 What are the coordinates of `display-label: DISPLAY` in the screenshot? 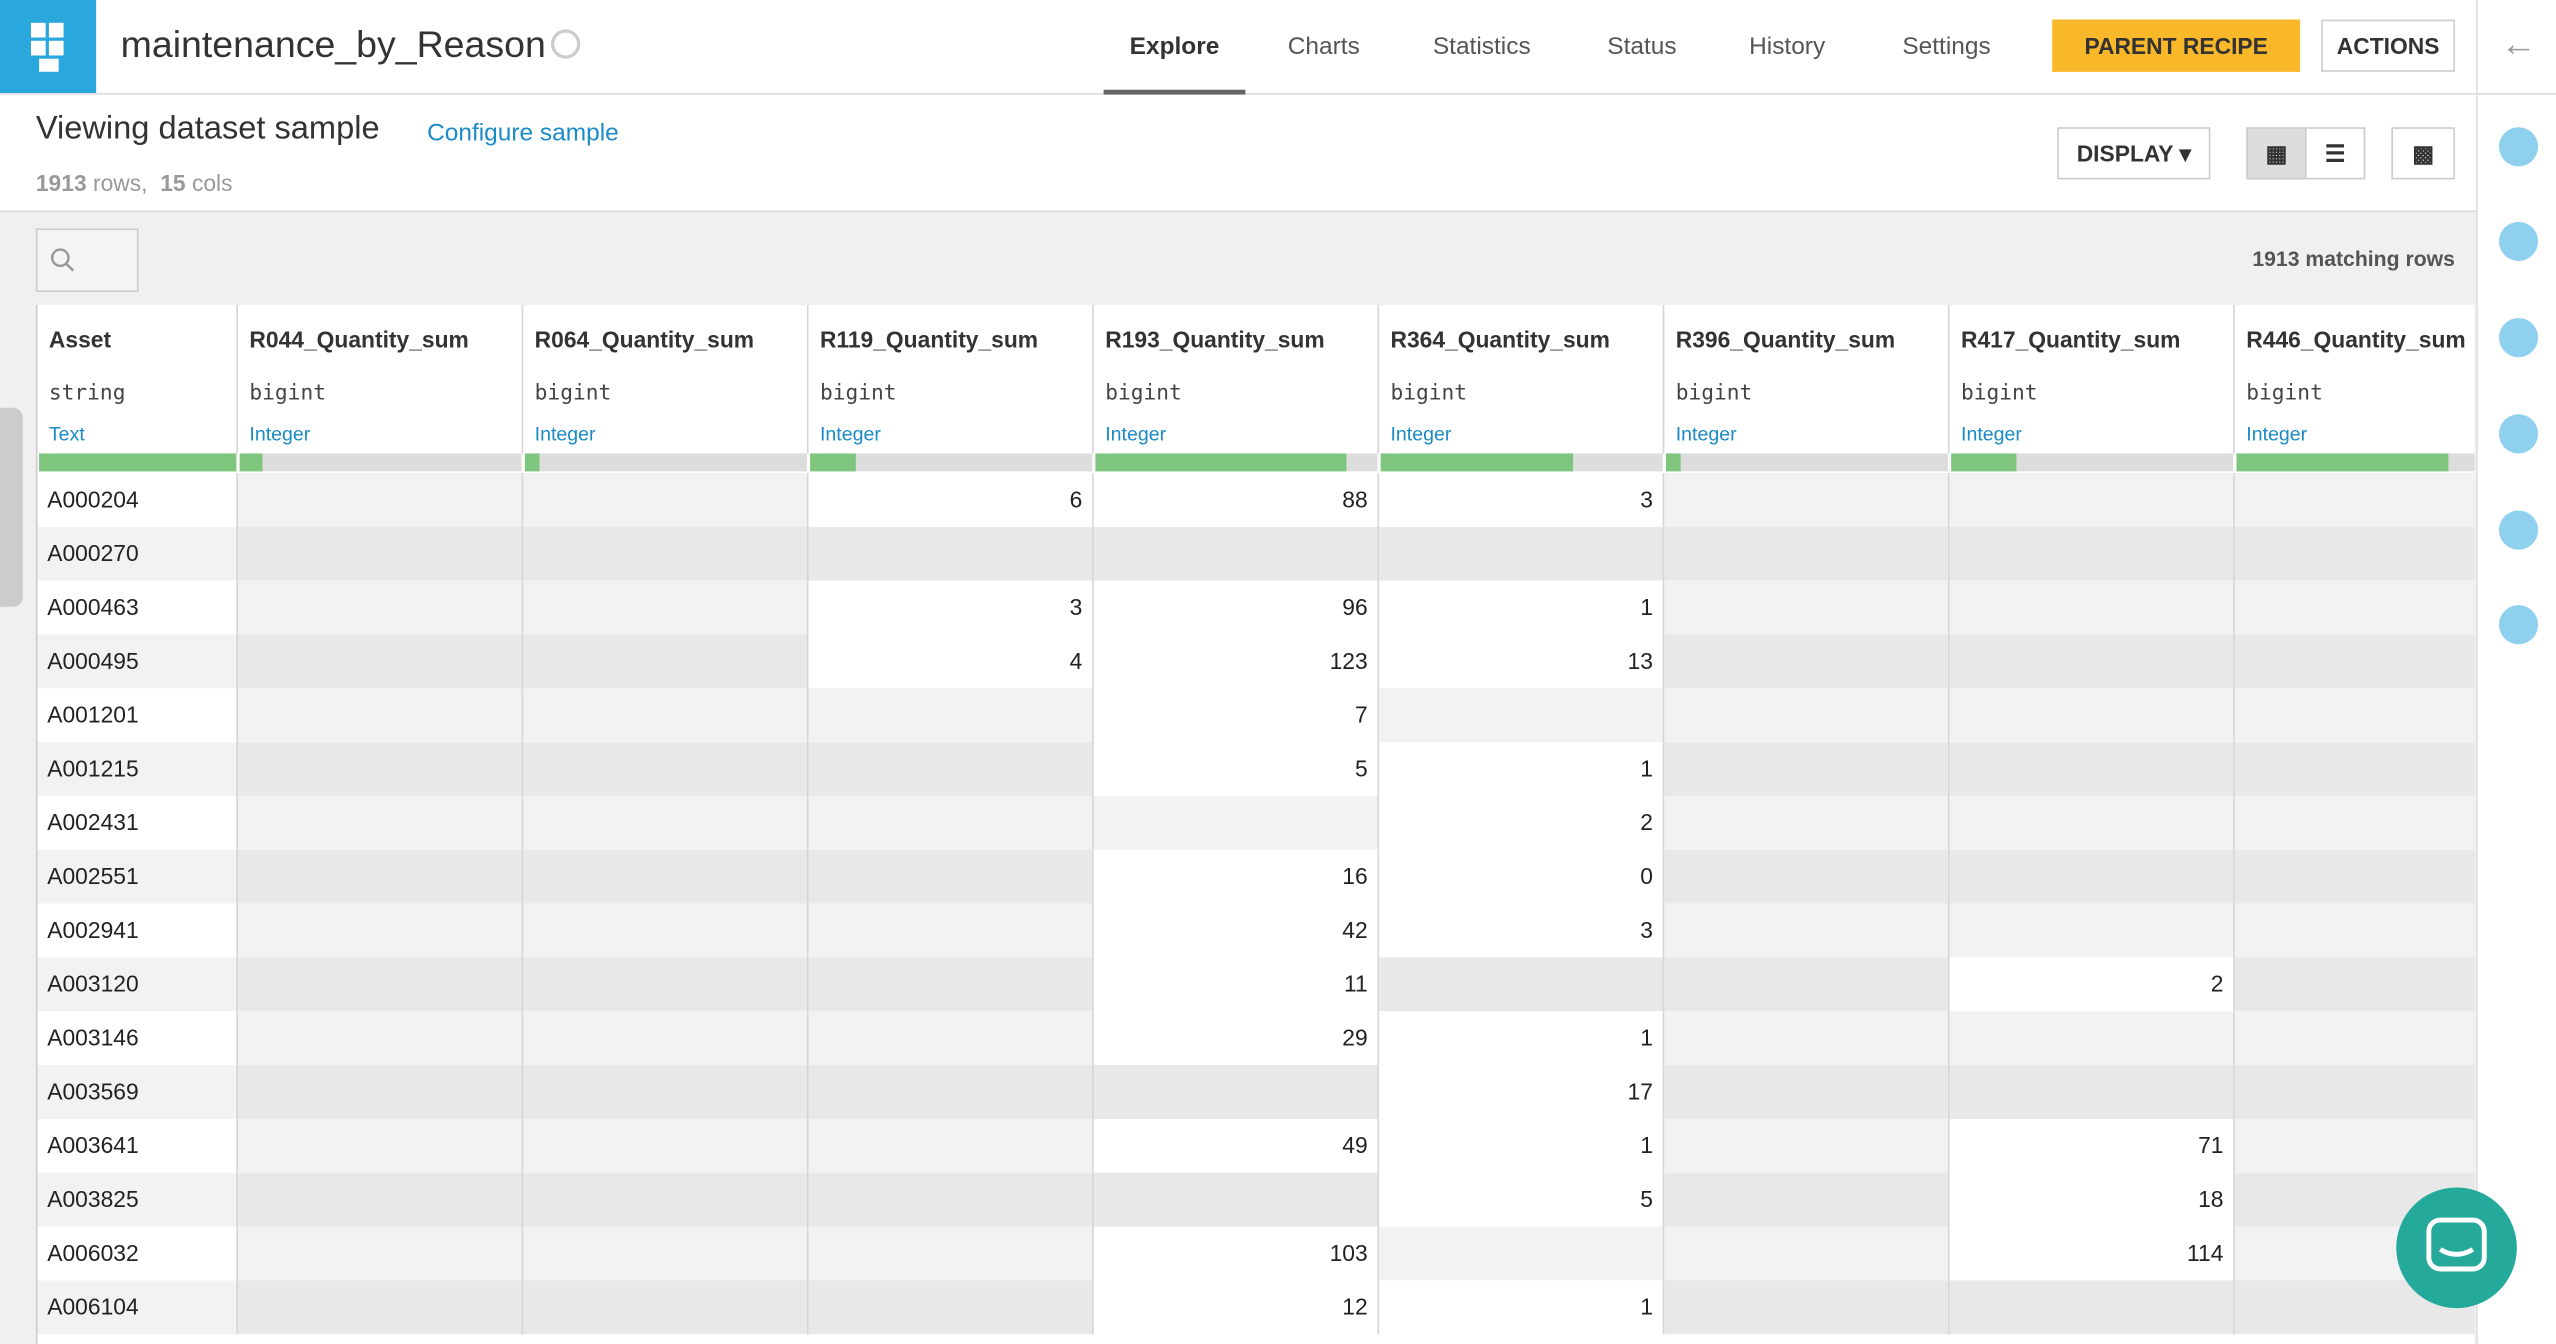 It's located at (2125, 153).